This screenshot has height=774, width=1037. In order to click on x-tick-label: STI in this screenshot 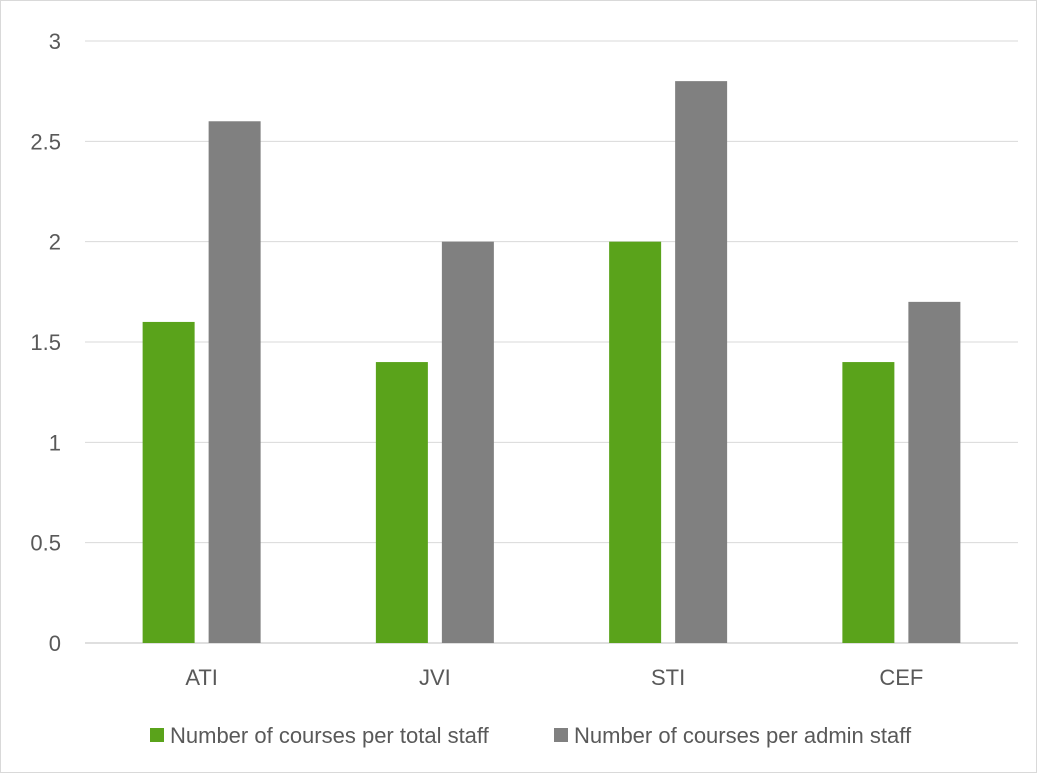, I will do `click(668, 677)`.